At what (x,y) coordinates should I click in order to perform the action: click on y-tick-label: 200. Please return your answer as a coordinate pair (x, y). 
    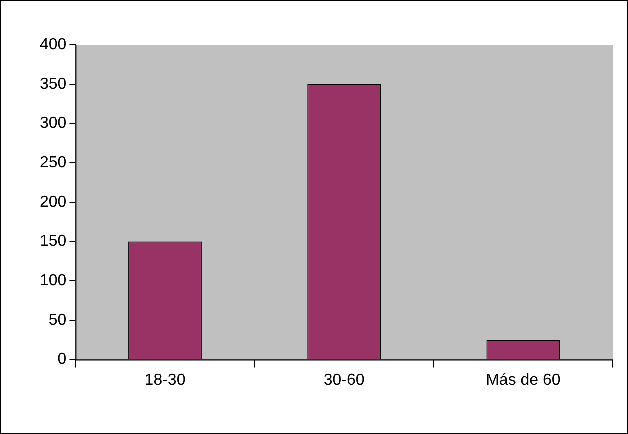
    Looking at the image, I should click on (53, 202).